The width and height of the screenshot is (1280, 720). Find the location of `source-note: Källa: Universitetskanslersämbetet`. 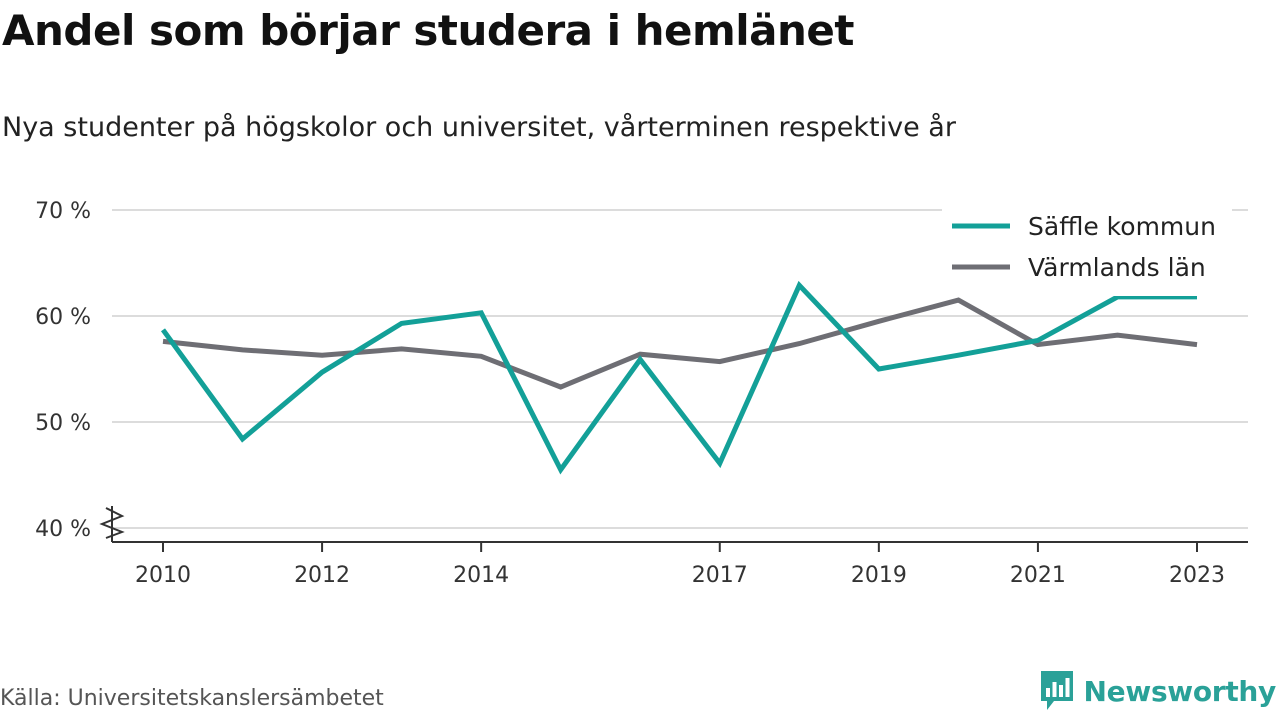

source-note: Källa: Universitetskanslersämbetet is located at coordinates (192, 698).